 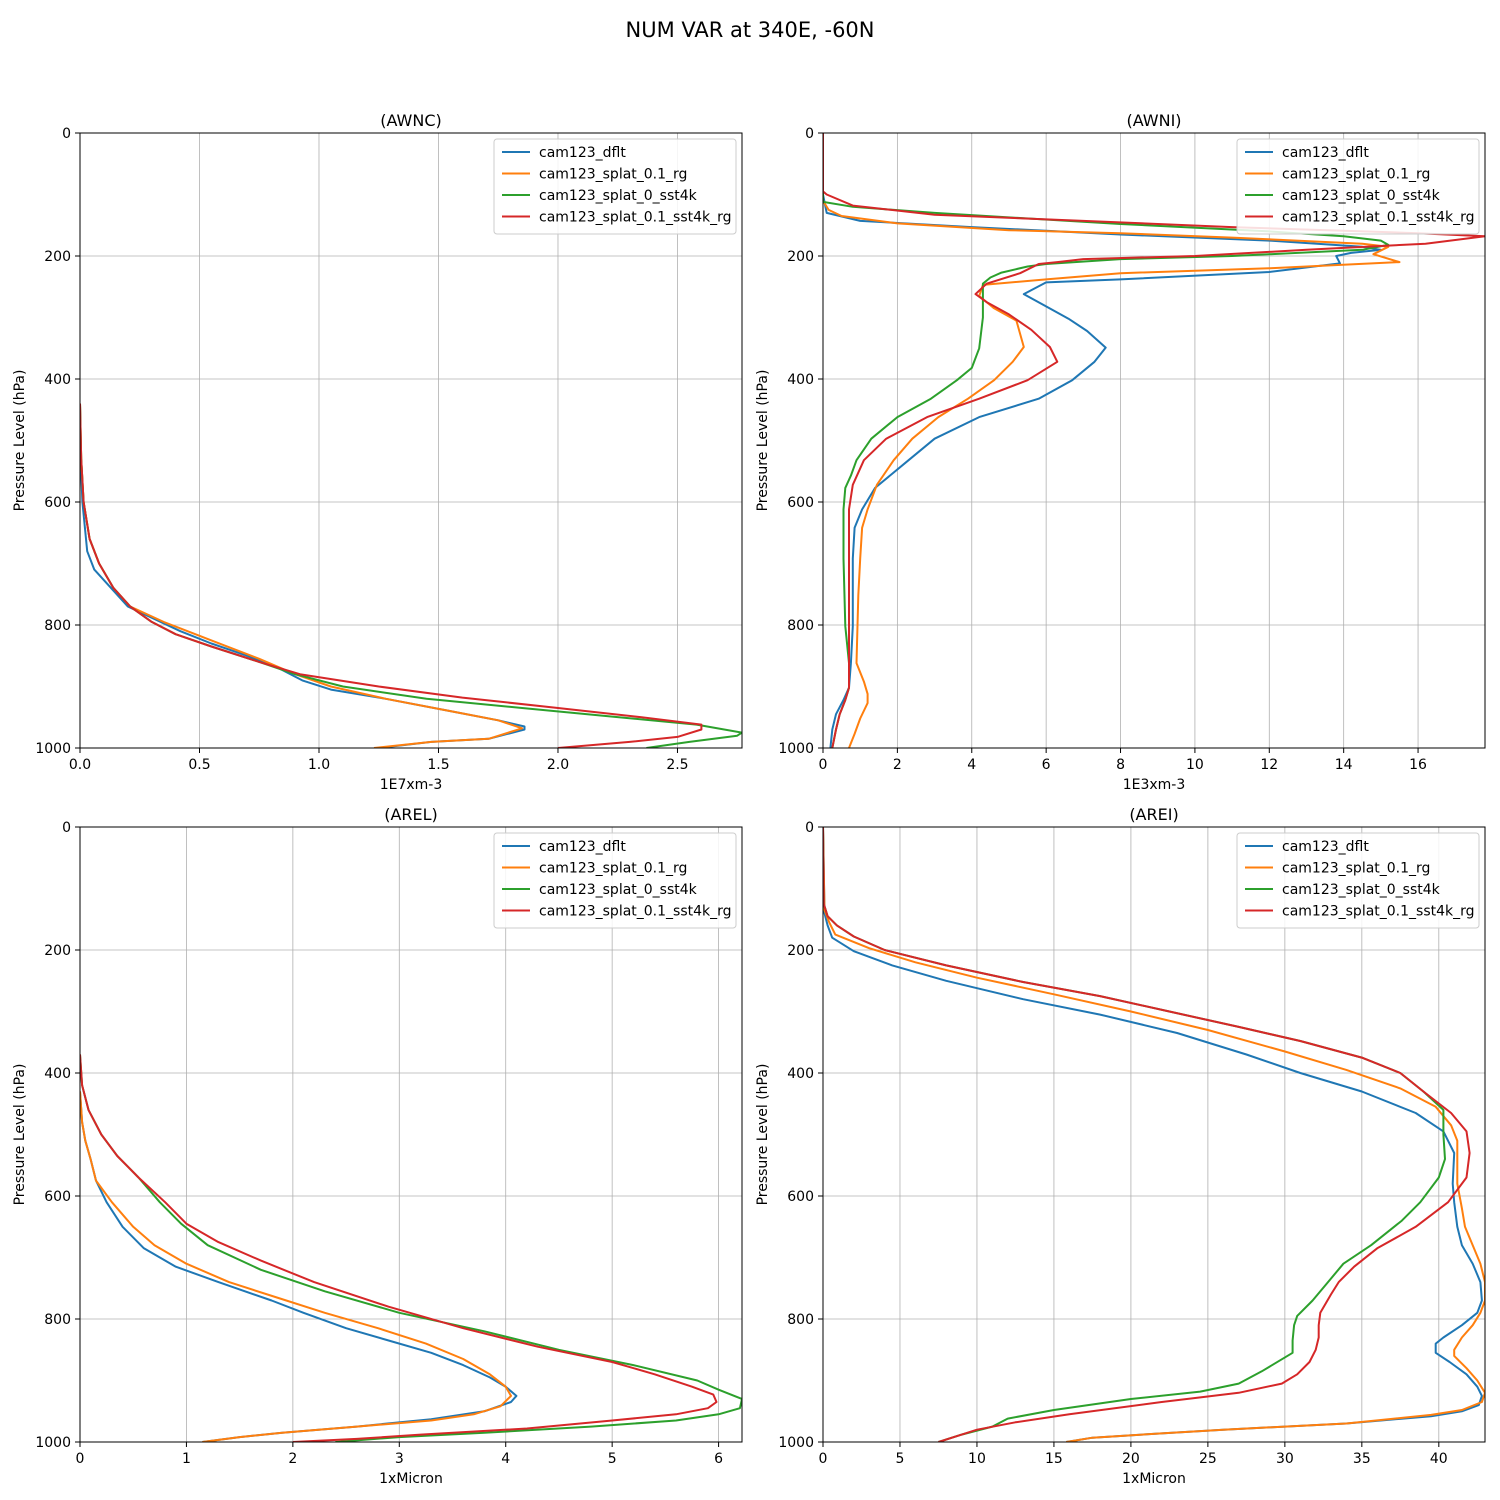 What do you see at coordinates (1153, 120) in the screenshot?
I see `subplot-title: (AWNI)` at bounding box center [1153, 120].